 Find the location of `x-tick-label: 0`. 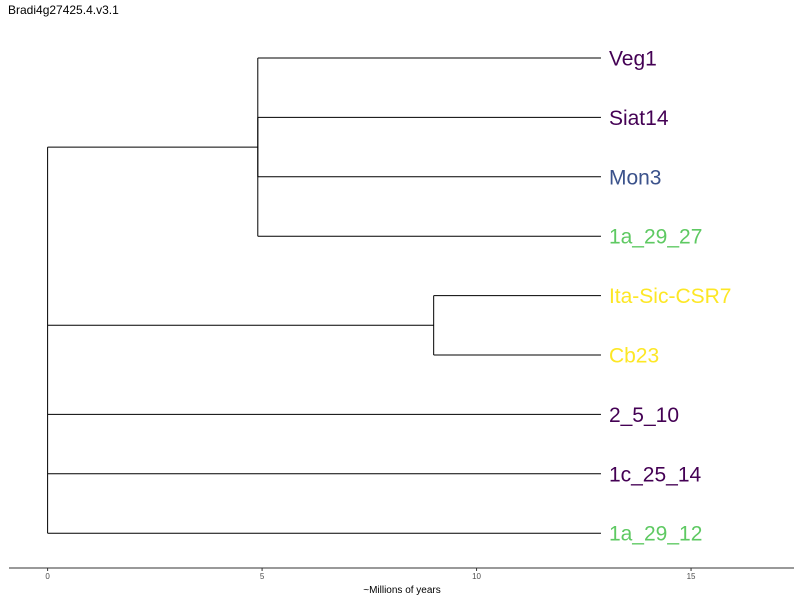

x-tick-label: 0 is located at coordinates (47, 576).